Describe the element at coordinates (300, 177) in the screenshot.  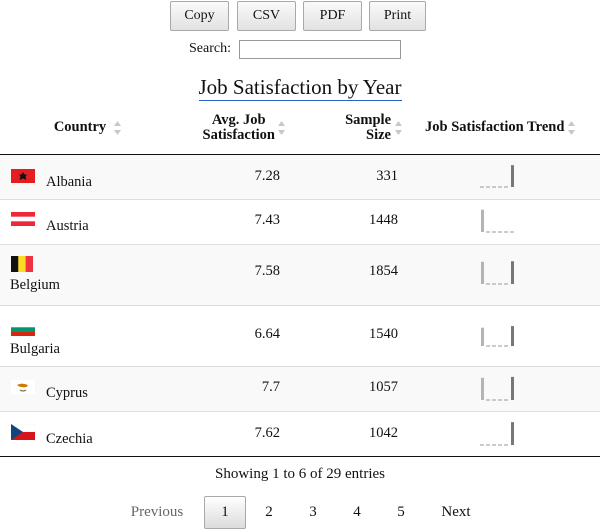
I see `row-cells: Albania 7.28 331` at that location.